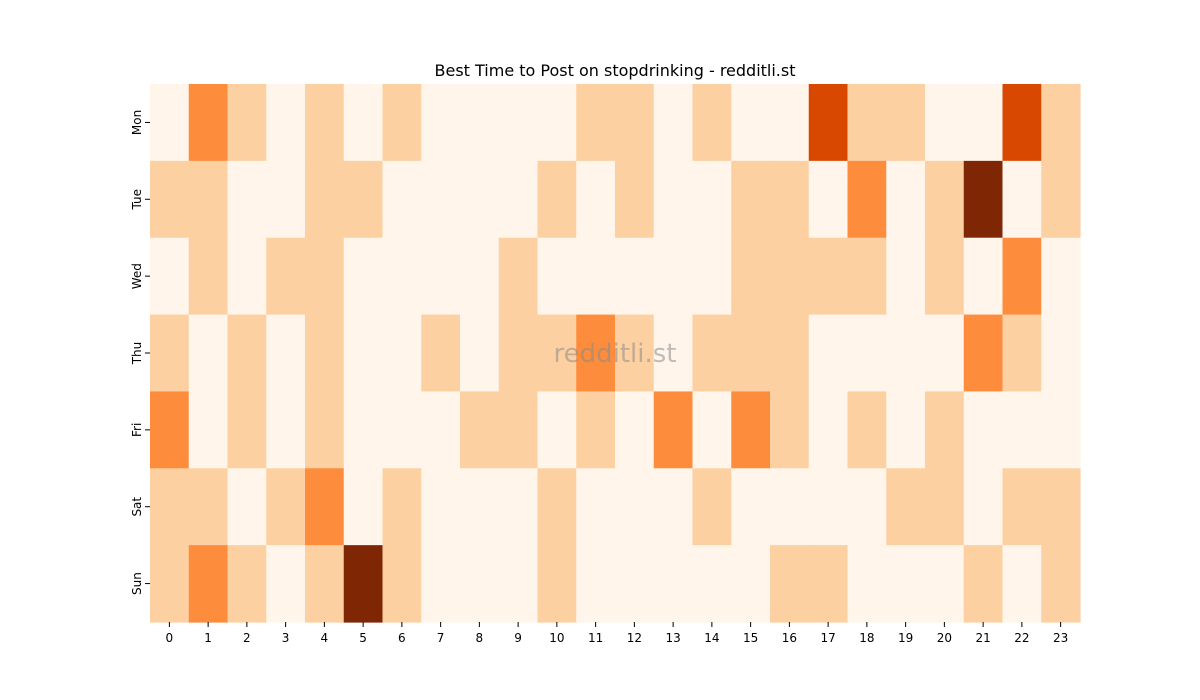 This screenshot has width=1200, height=700. What do you see at coordinates (866, 638) in the screenshot?
I see `x-tick-label: 18` at bounding box center [866, 638].